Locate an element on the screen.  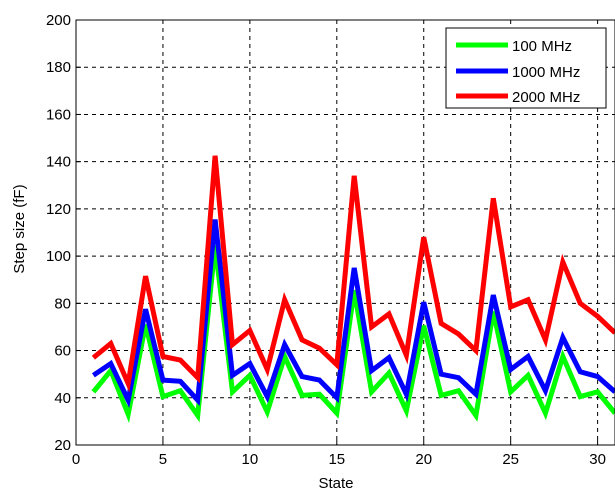
y-tick-label: 80 is located at coordinates (62, 303).